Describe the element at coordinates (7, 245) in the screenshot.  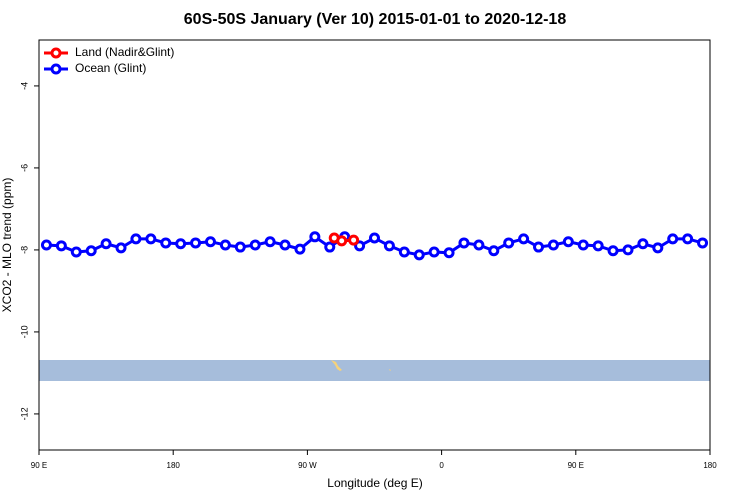
I see `y-axis-label: XCO2 - MLO trend (ppm)` at that location.